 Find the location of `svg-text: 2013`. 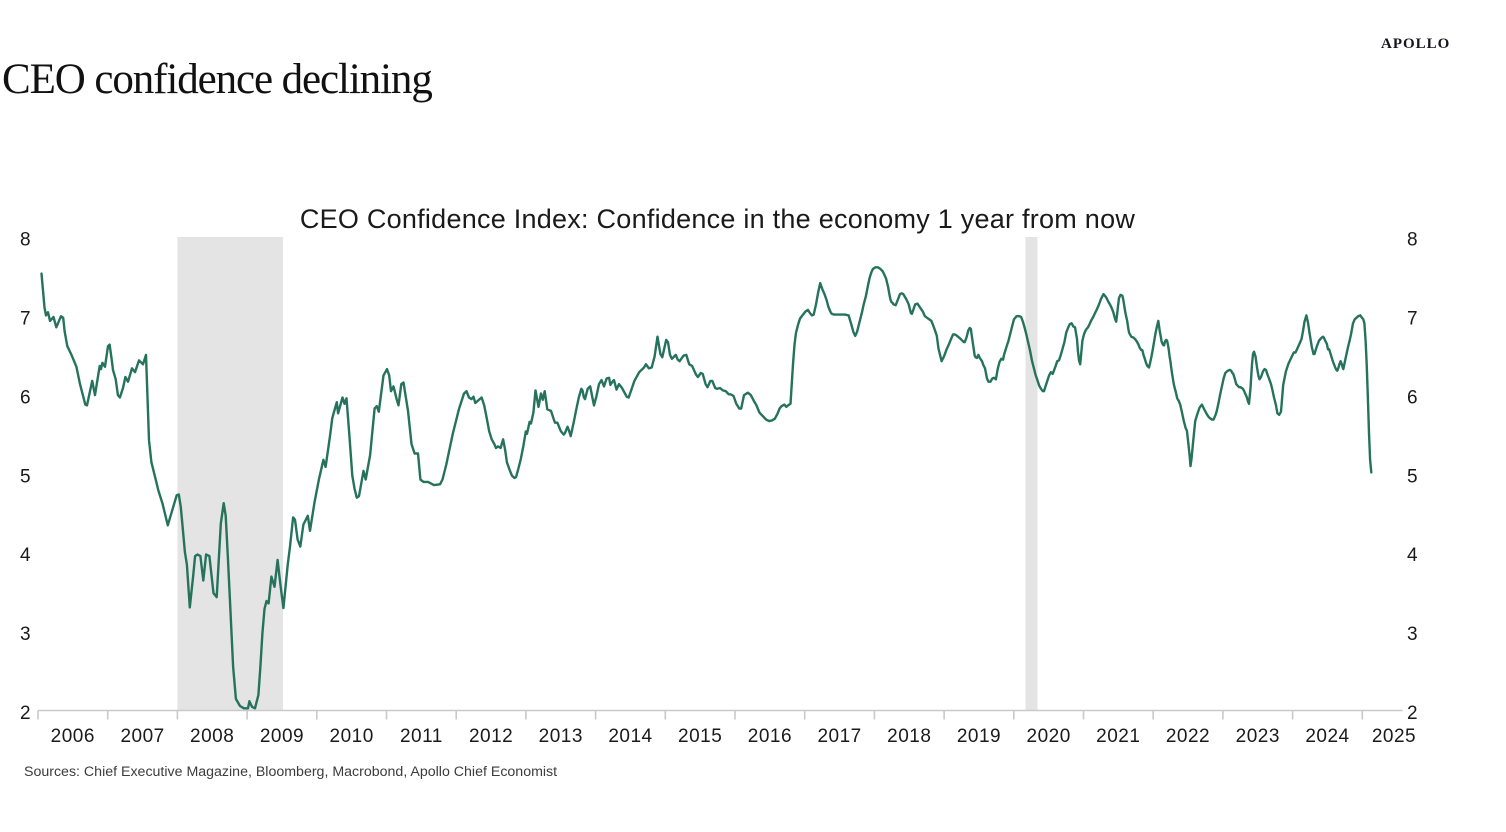

svg-text: 2013 is located at coordinates (561, 736).